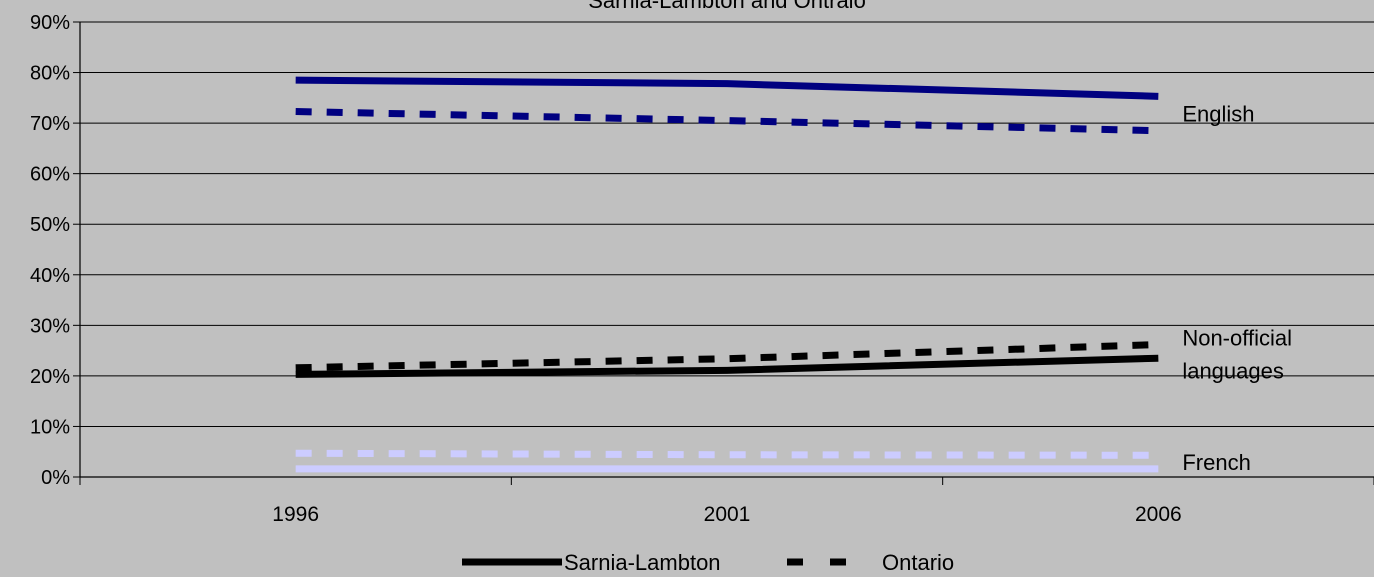 The image size is (1374, 577). Describe the element at coordinates (1158, 514) in the screenshot. I see `x-tick-label: 2006` at that location.